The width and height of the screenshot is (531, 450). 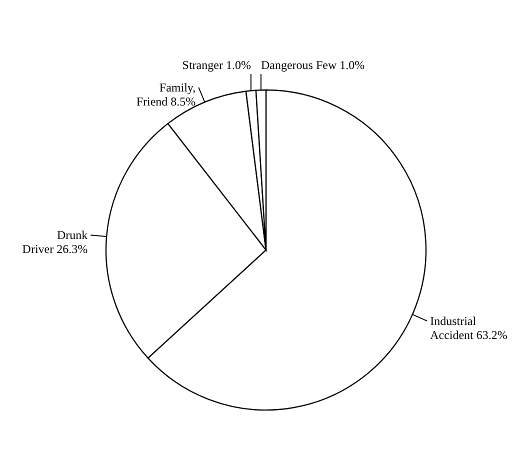 I want to click on slice-label: Dangerous Few 1.0%, so click(x=312, y=65).